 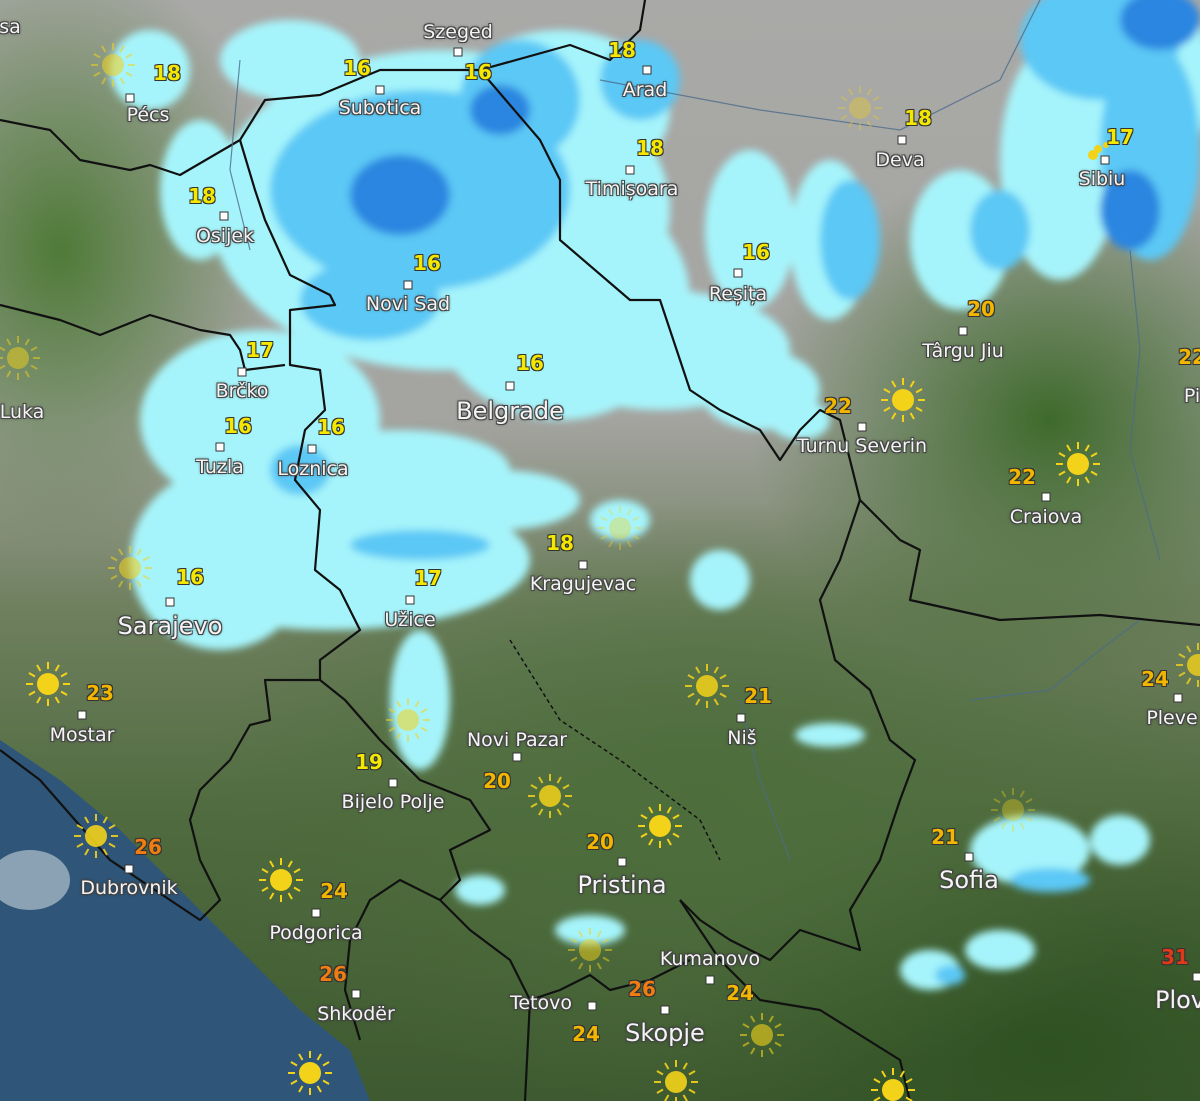 What do you see at coordinates (380, 108) in the screenshot?
I see `city-label: Subotica` at bounding box center [380, 108].